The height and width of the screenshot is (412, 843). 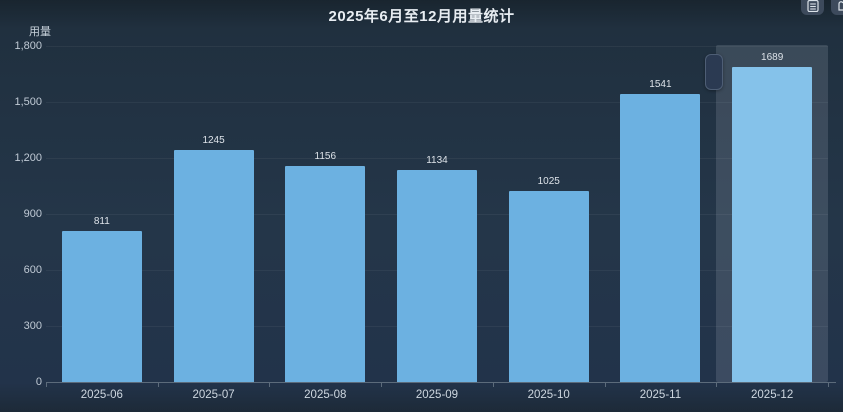 I want to click on y-axis-title: 用量, so click(x=40, y=32).